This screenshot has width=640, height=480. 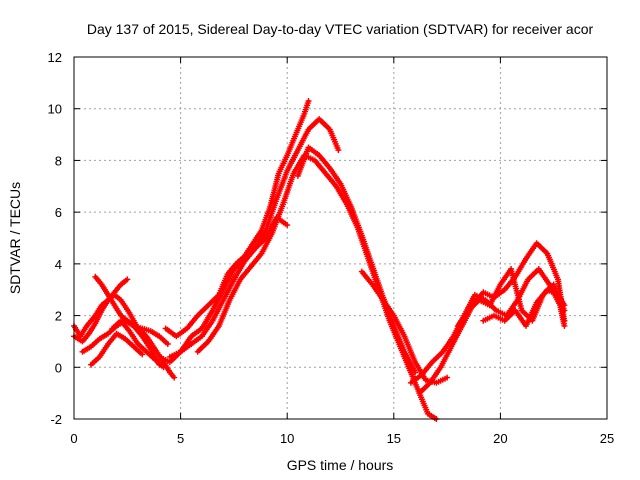 I want to click on y-axis-label: SDTVAR / TECUs, so click(x=15, y=238).